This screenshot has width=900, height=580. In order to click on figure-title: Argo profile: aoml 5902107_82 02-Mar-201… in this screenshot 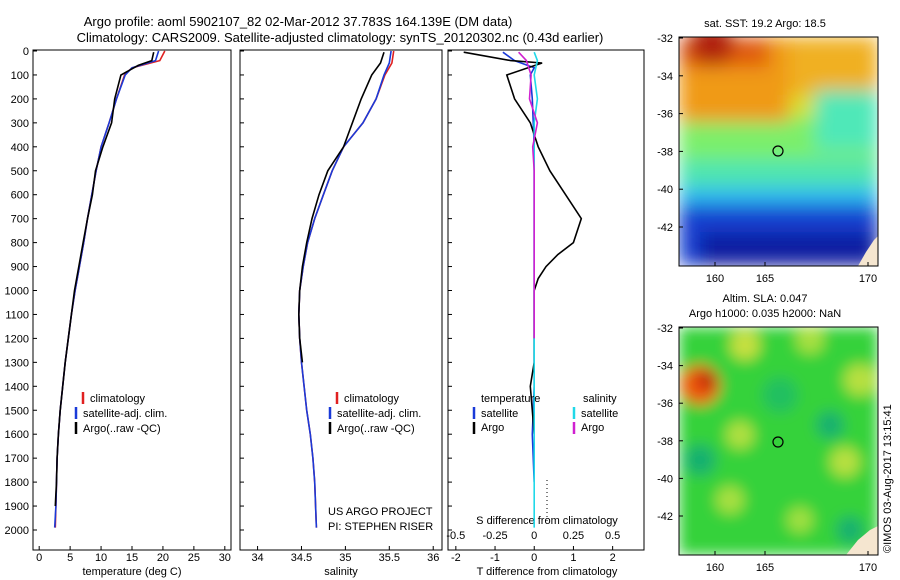, I will do `click(298, 21)`.